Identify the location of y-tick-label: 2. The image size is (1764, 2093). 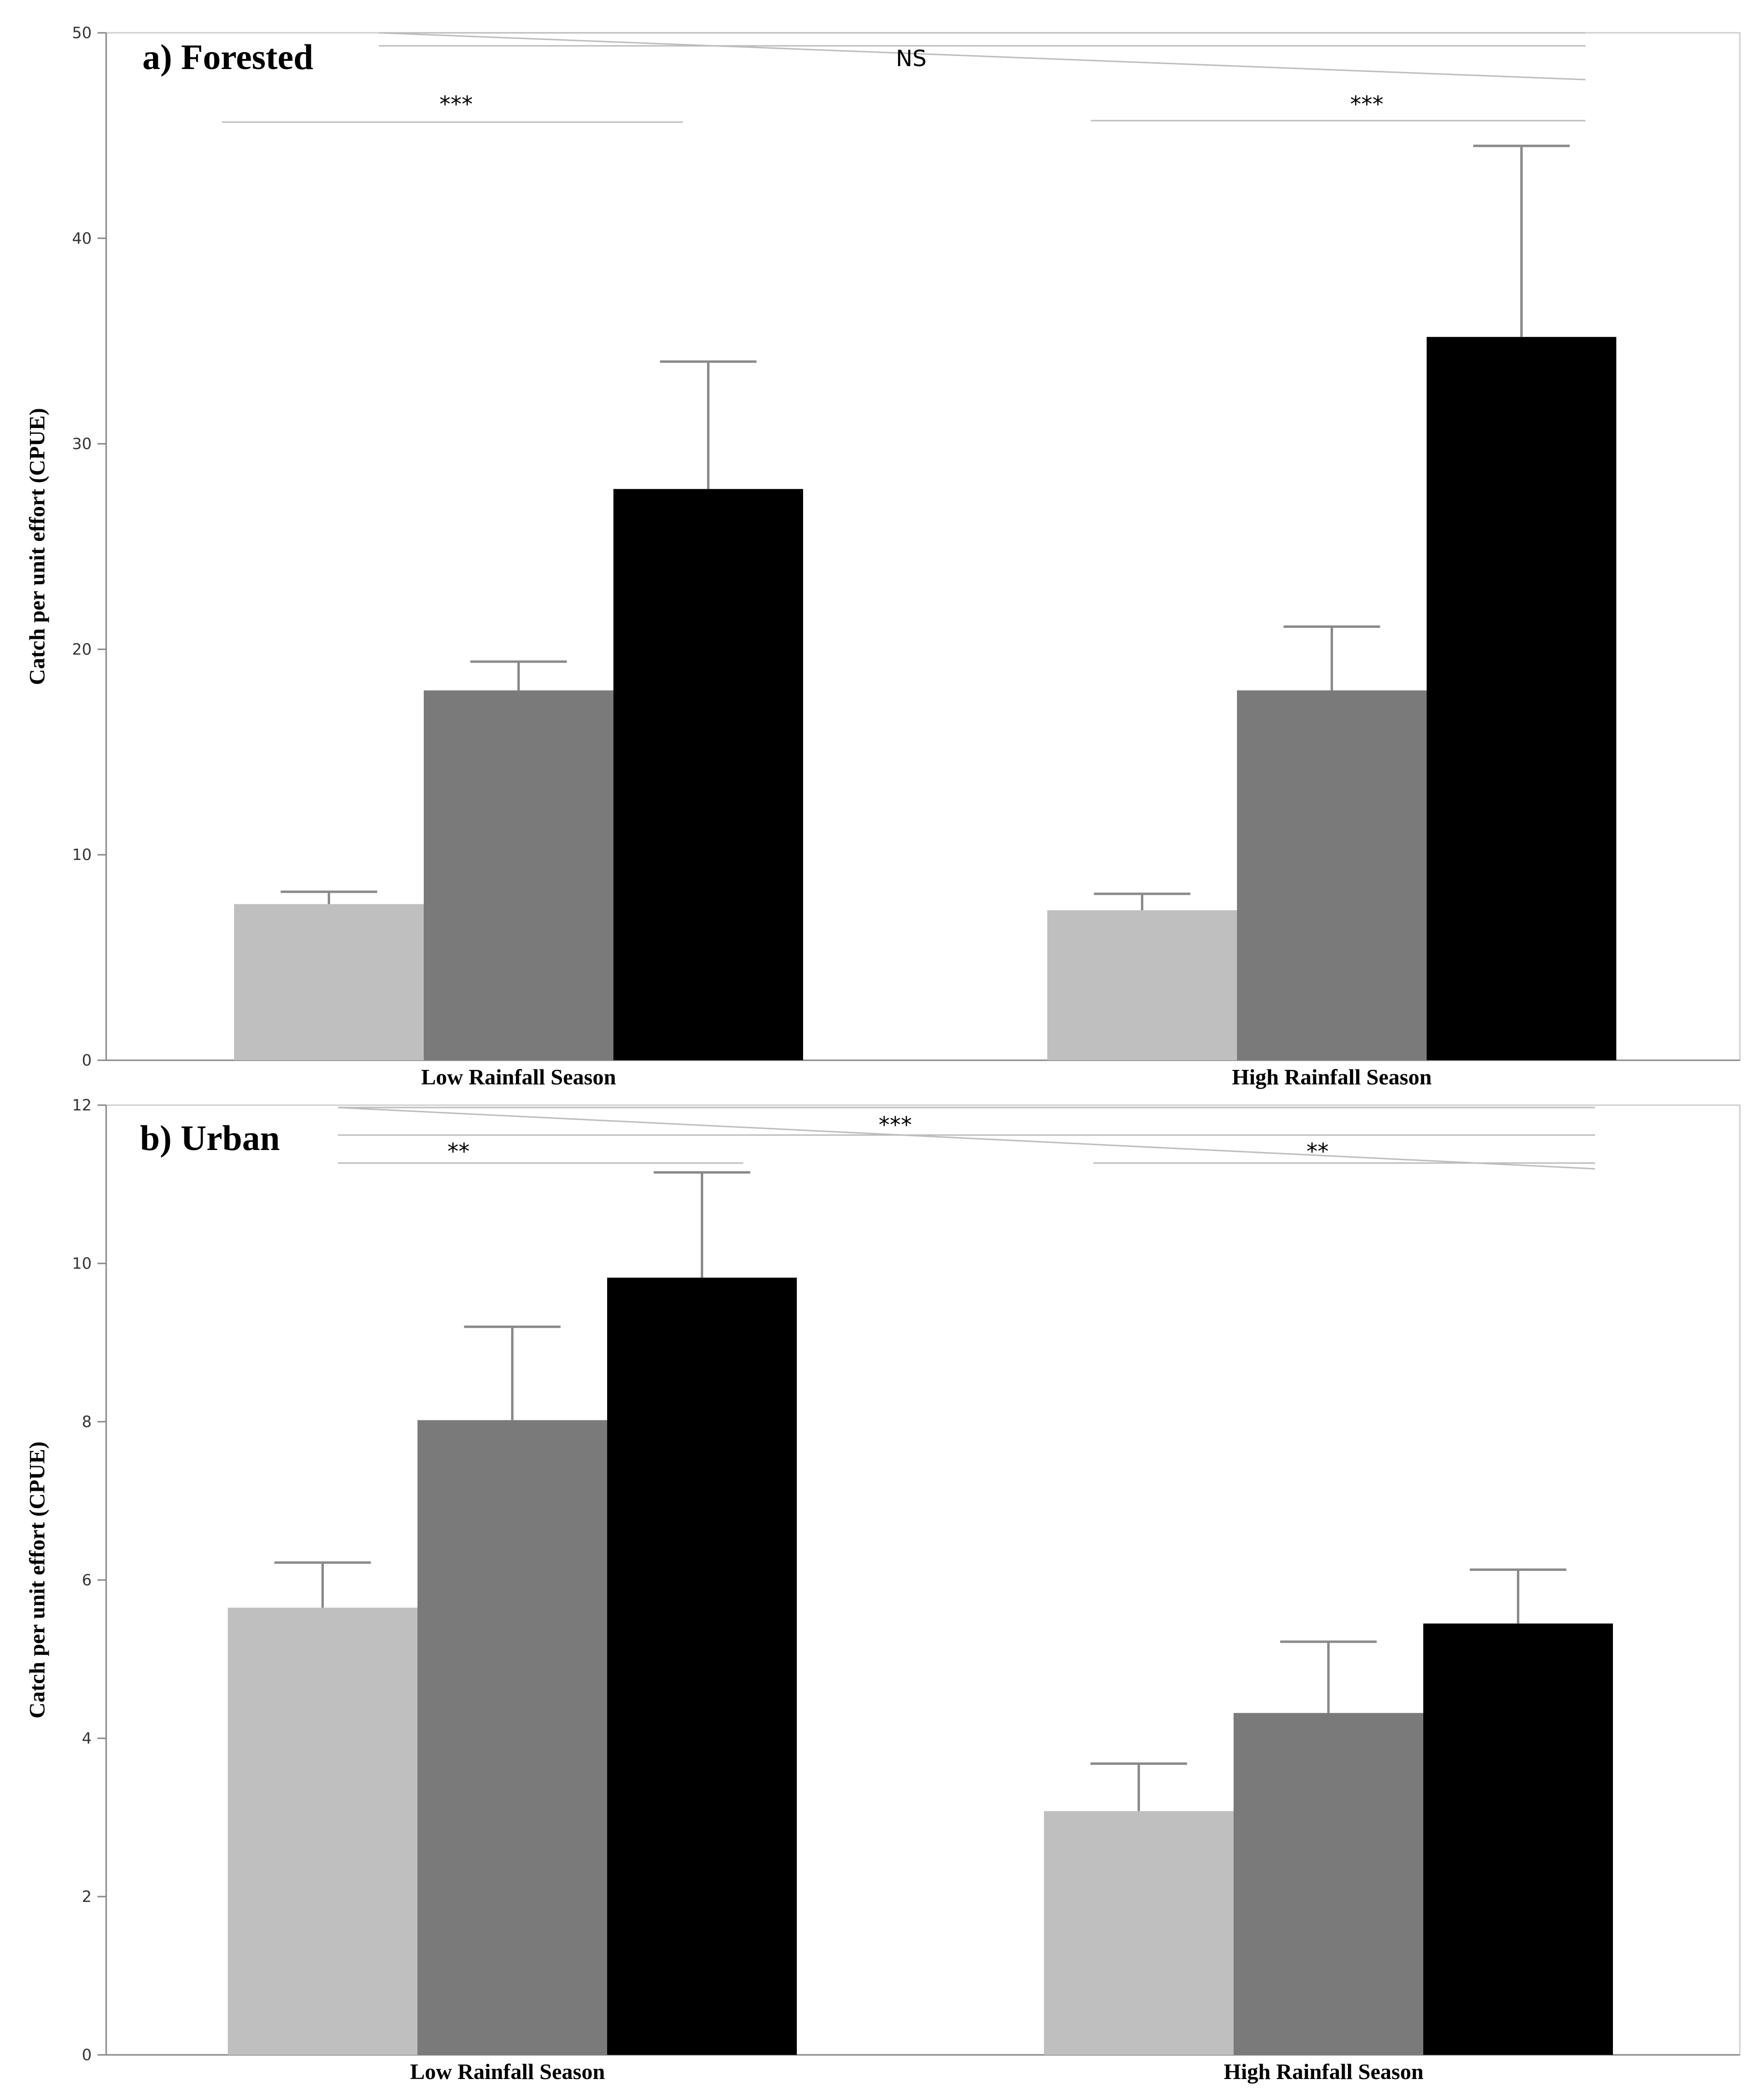
(87, 1896).